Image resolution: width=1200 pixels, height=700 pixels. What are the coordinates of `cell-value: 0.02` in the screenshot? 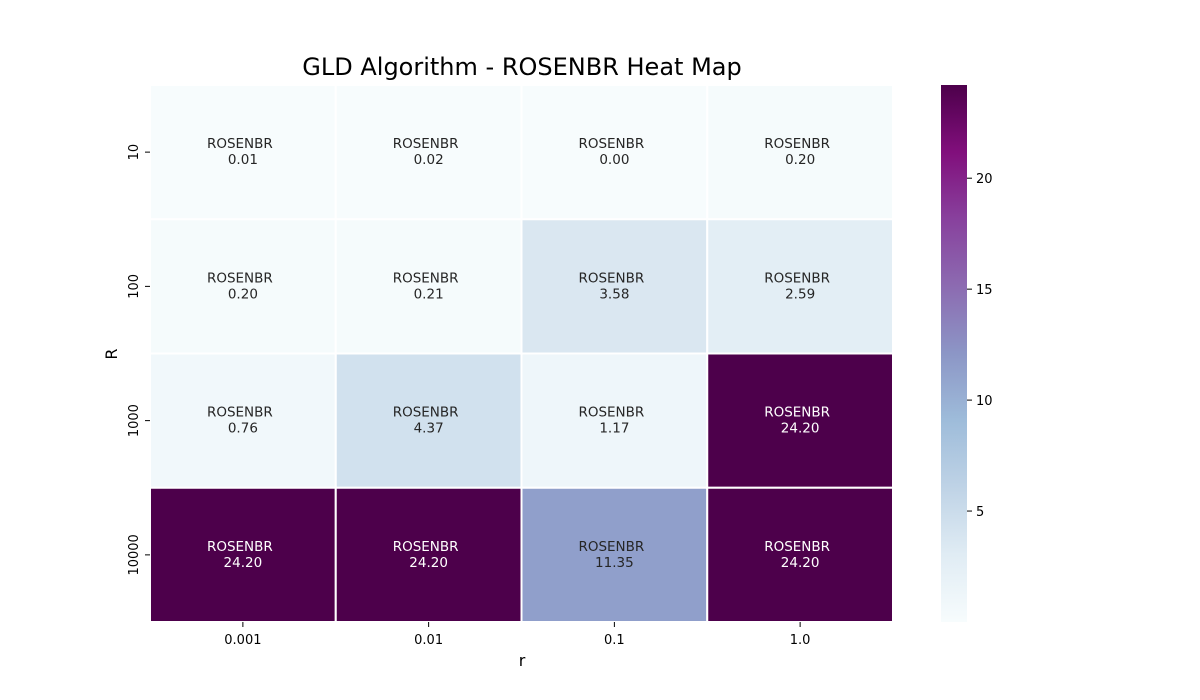 It's located at (429, 160).